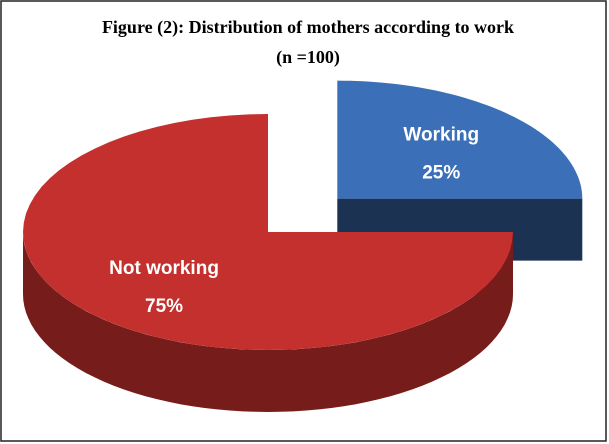 The width and height of the screenshot is (609, 444). Describe the element at coordinates (308, 57) in the screenshot. I see `chart-subtitle: (n =100)` at that location.